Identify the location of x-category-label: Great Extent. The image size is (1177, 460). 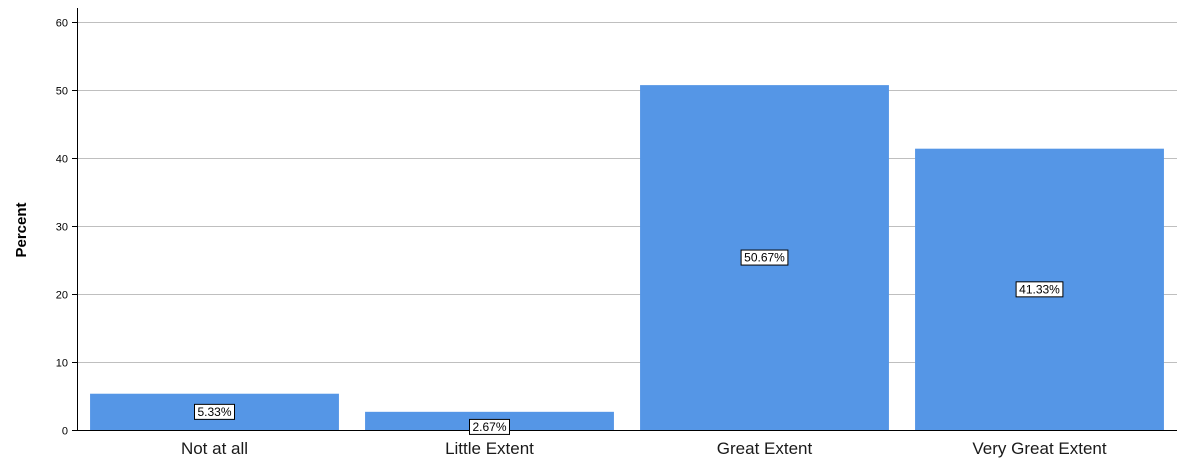
(765, 448).